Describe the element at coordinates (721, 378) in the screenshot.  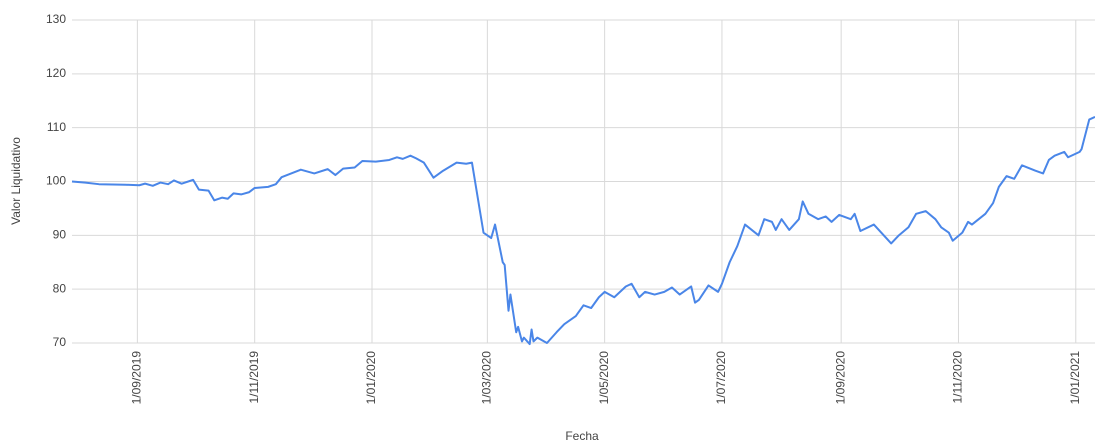
I see `x-tick-label: 1/07/2020` at that location.